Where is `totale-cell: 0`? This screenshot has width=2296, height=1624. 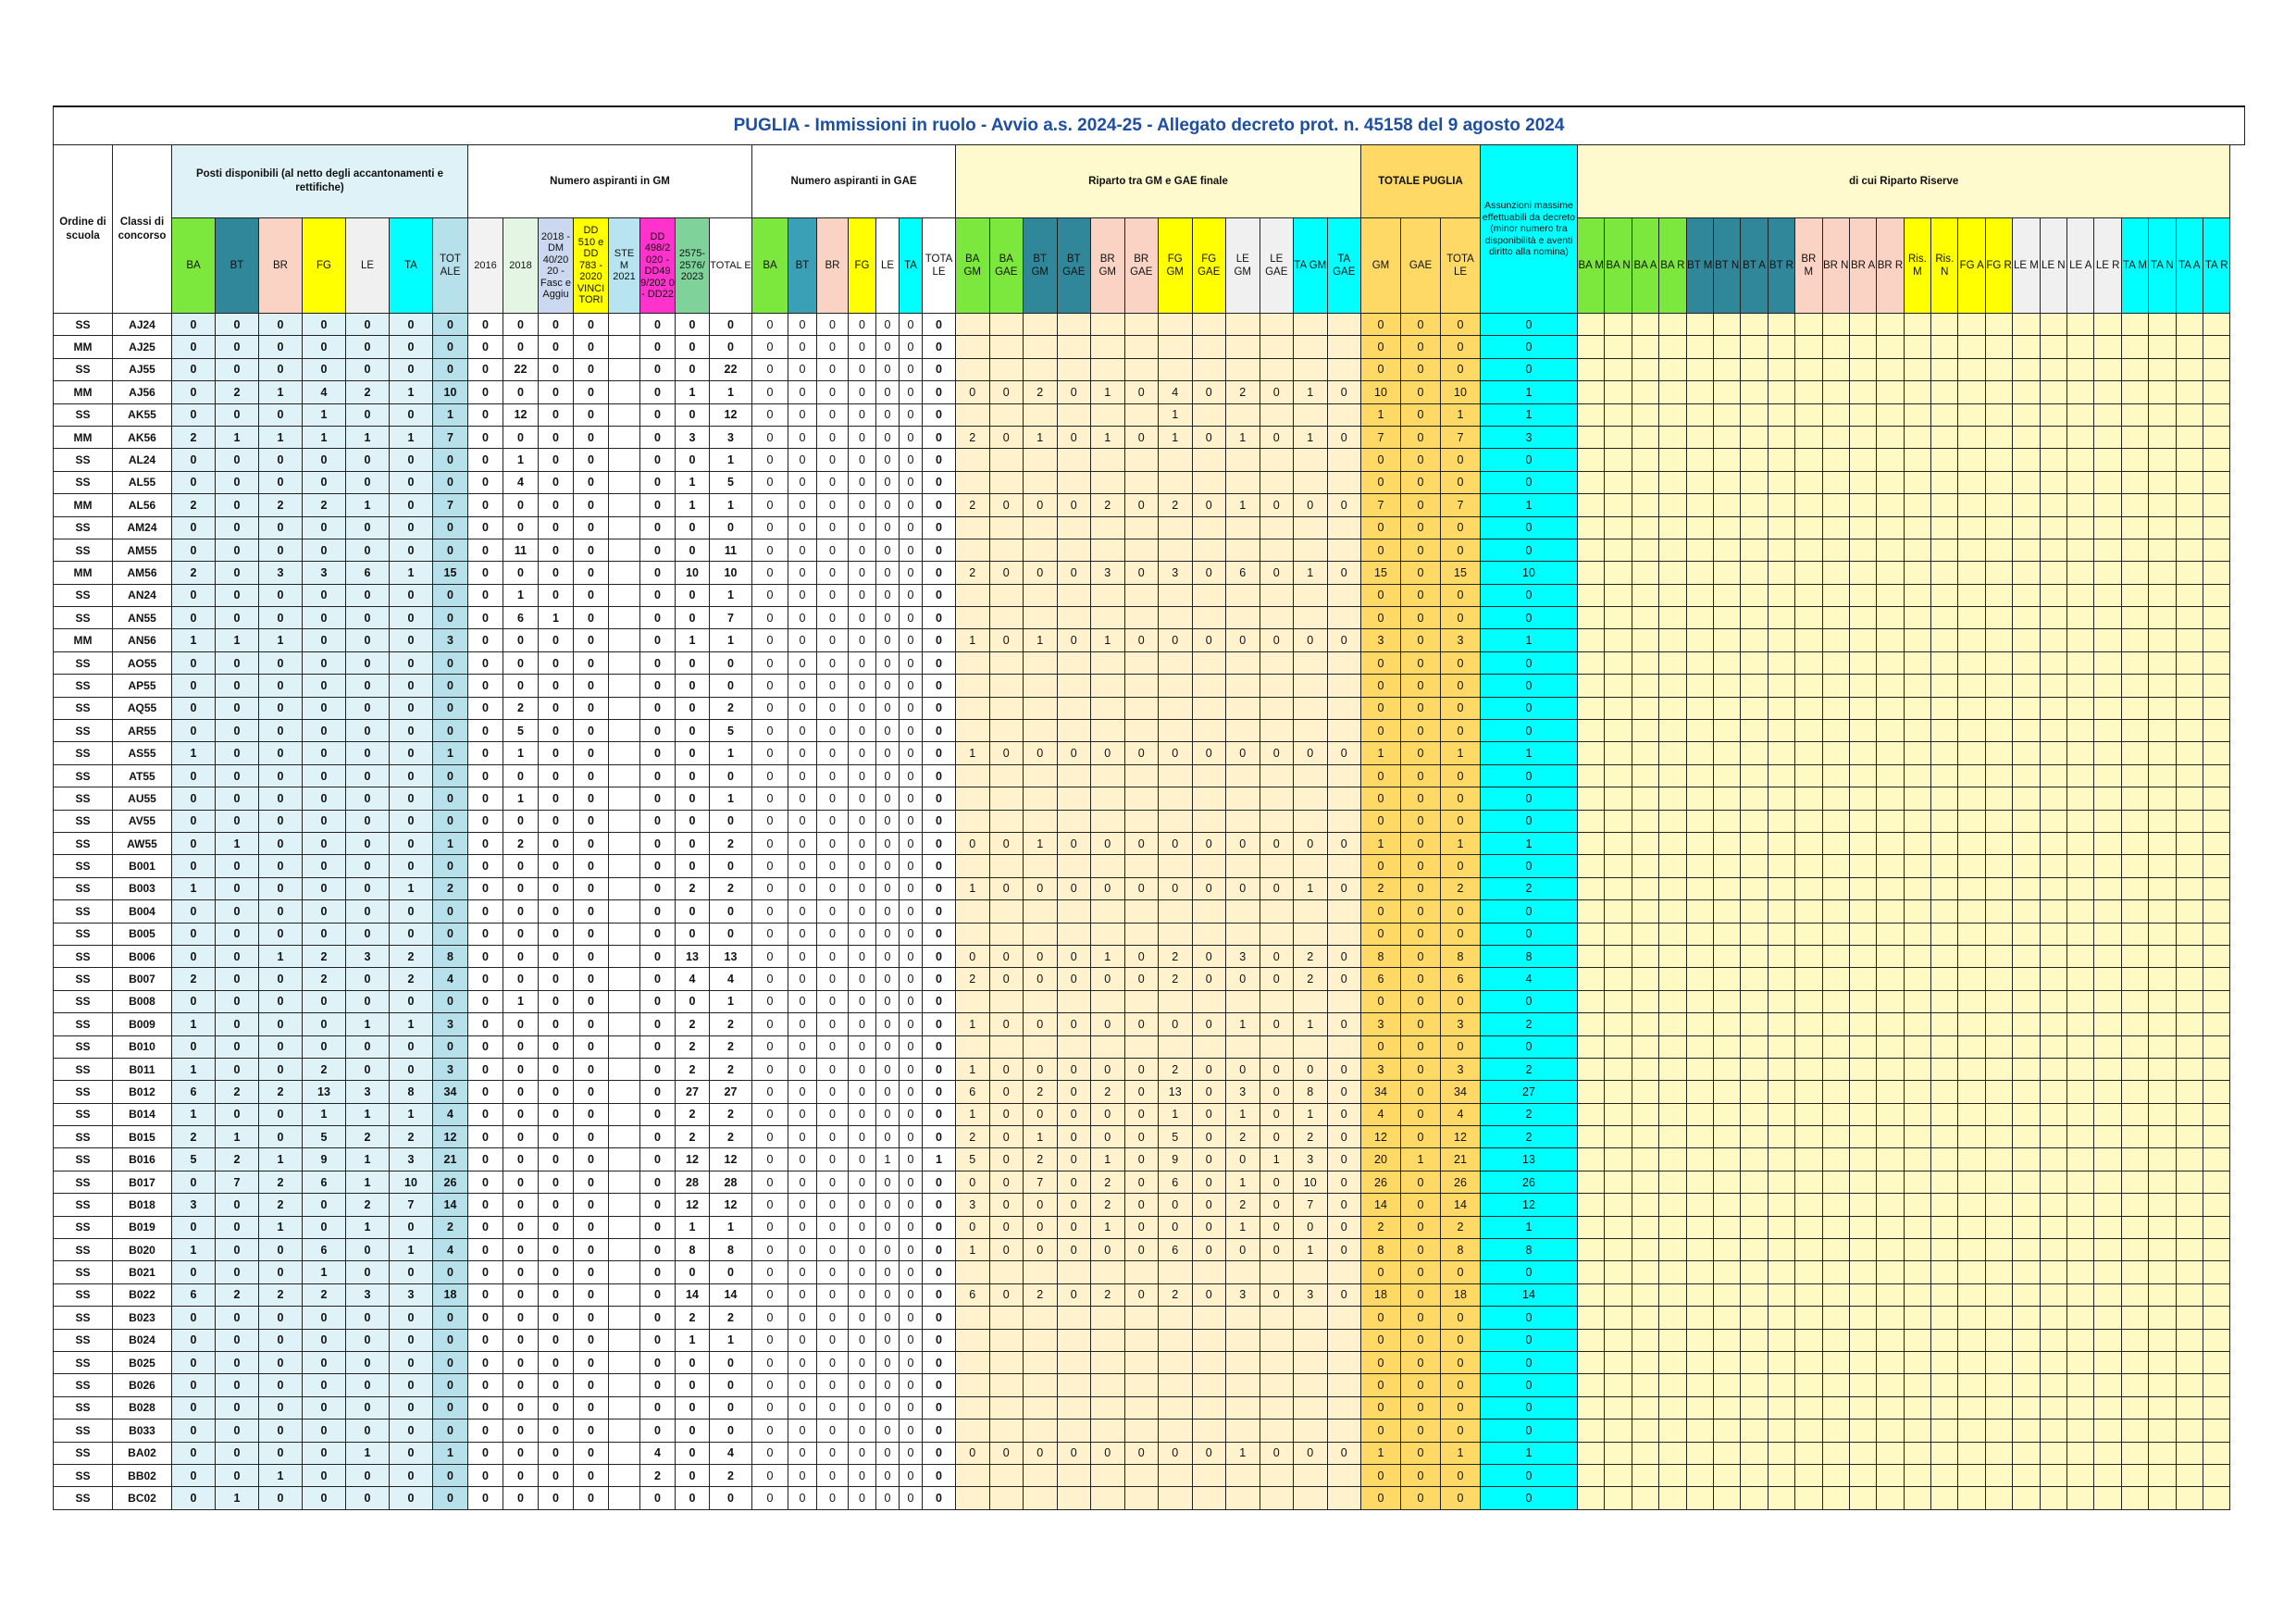
totale-cell: 0 is located at coordinates (1381, 1385).